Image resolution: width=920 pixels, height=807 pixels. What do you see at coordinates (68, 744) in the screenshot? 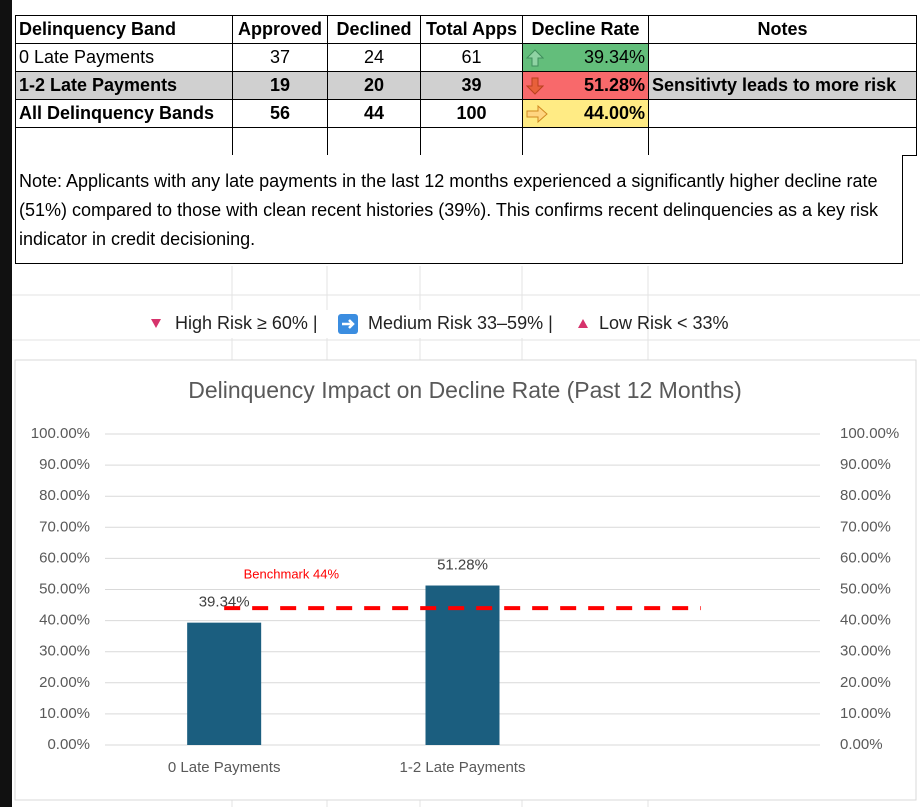
I see `y-tick-label: 0.00%` at bounding box center [68, 744].